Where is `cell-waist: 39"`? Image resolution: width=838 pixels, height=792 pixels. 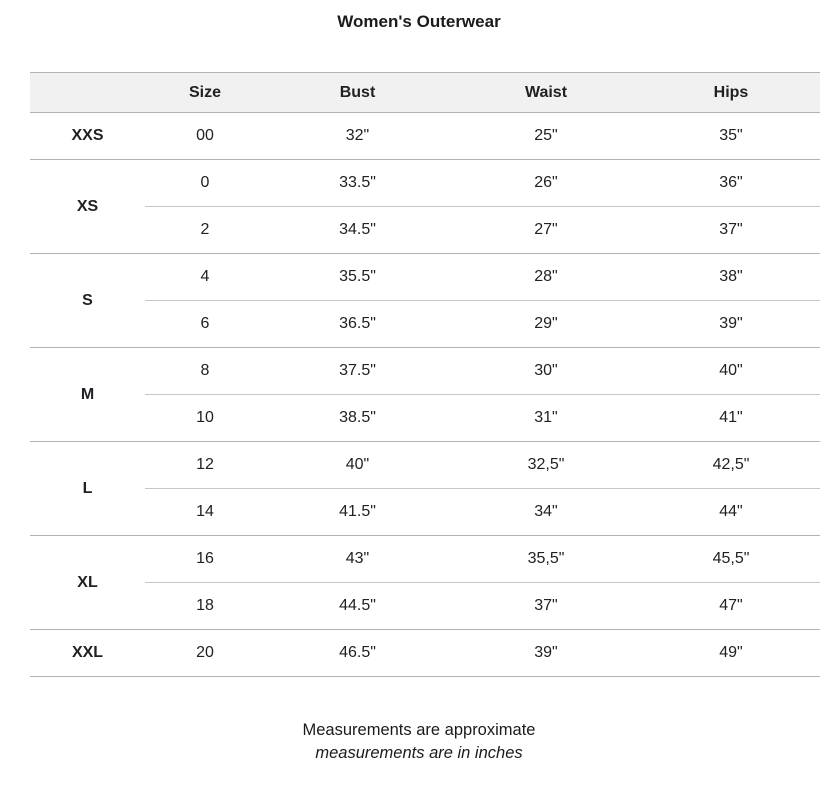
cell-waist: 39" is located at coordinates (546, 653).